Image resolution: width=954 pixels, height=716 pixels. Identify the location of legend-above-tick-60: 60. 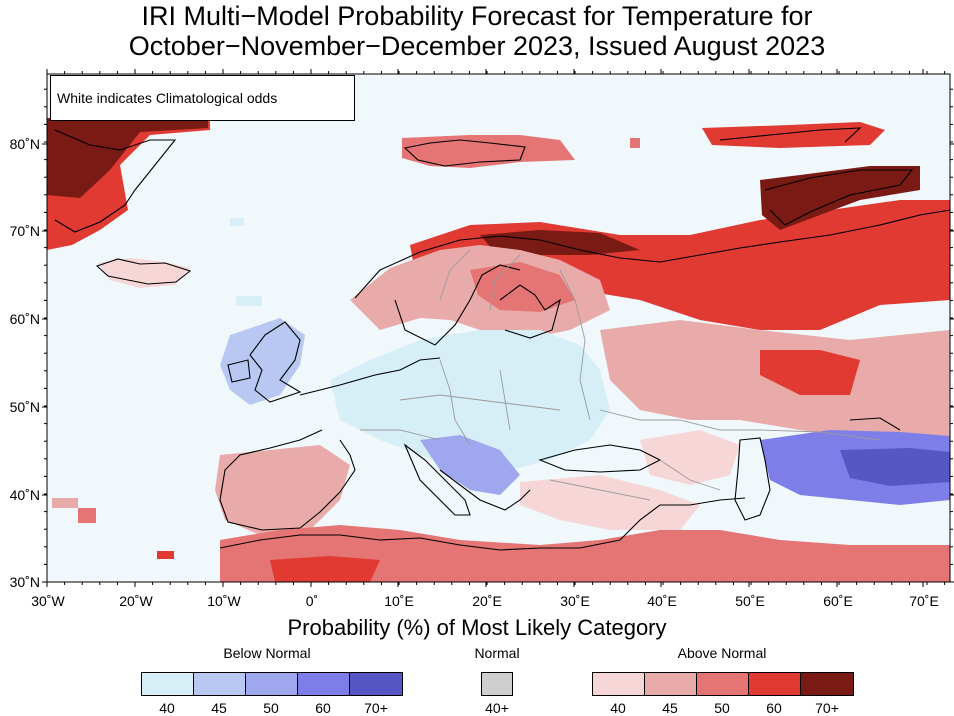
(774, 708).